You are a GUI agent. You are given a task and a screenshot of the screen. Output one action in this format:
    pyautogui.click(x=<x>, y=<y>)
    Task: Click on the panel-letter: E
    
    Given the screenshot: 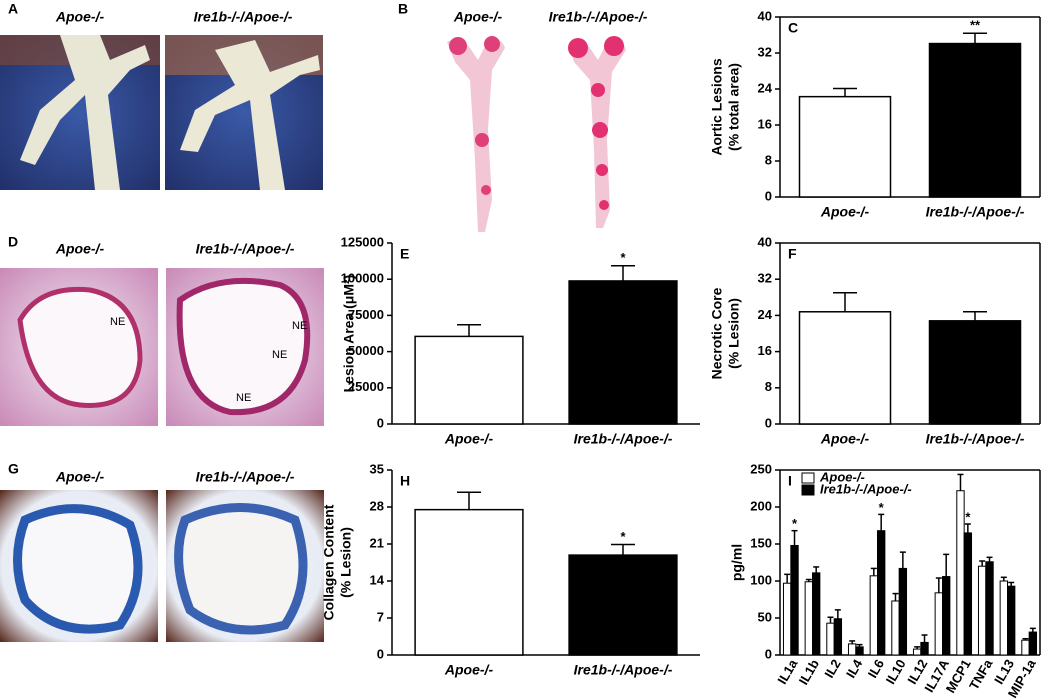 What is the action you would take?
    pyautogui.click(x=404, y=254)
    